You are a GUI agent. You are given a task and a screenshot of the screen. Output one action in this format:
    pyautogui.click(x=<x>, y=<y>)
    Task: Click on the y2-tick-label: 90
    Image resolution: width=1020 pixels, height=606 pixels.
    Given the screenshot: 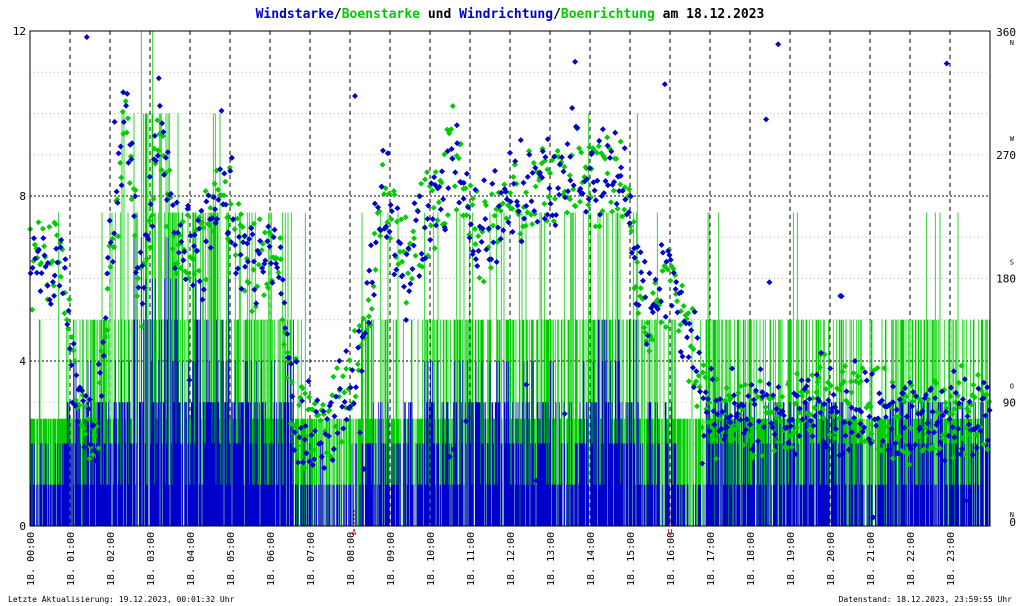 What is the action you would take?
    pyautogui.click(x=1009, y=402)
    